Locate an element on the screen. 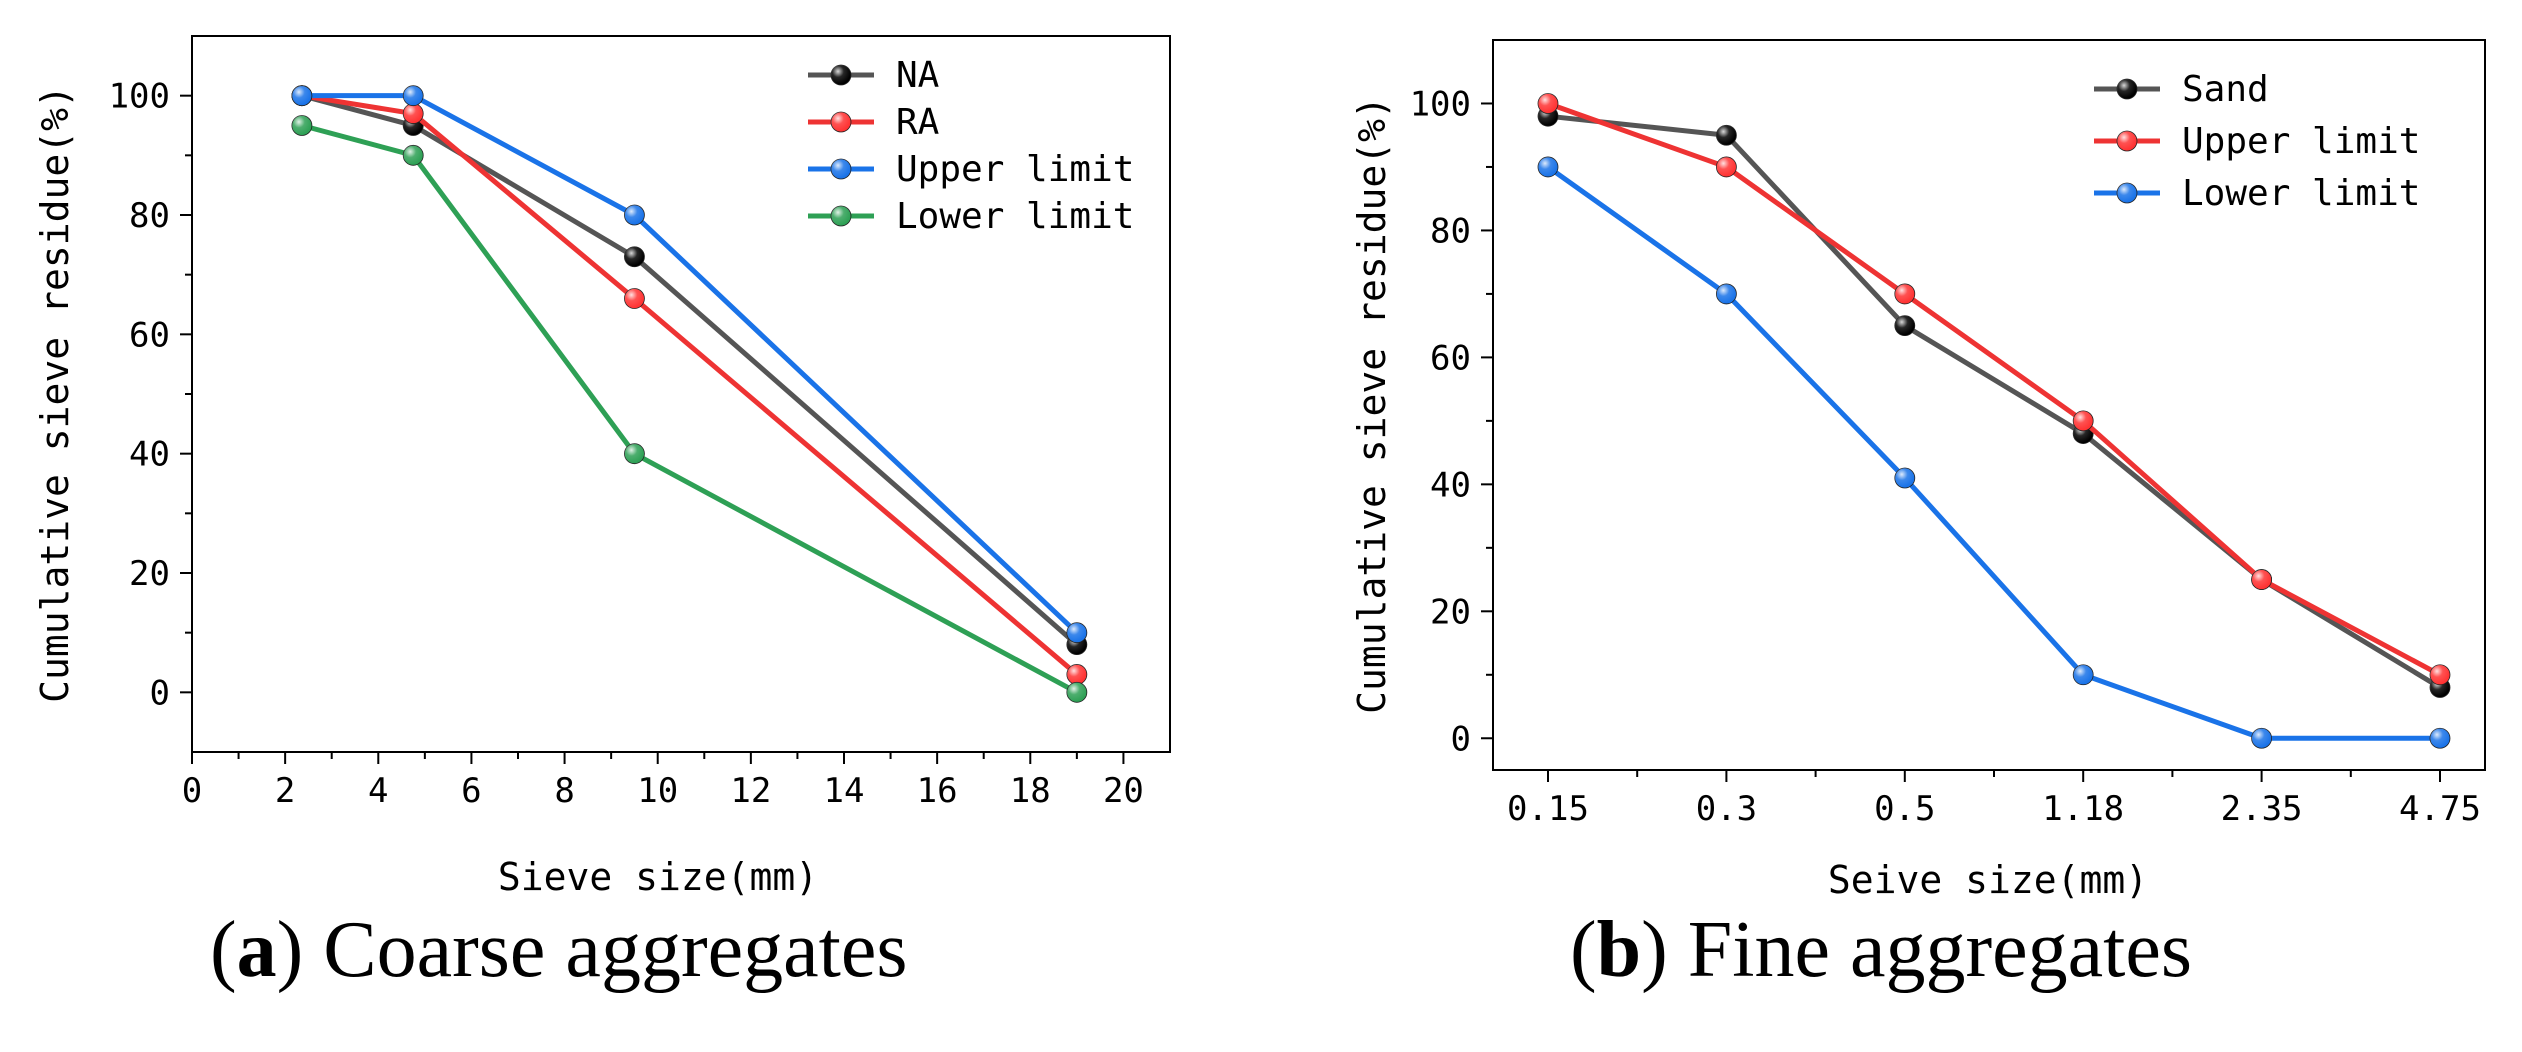 Image resolution: width=2522 pixels, height=1052 pixels. data-point-na is located at coordinates (634, 257).